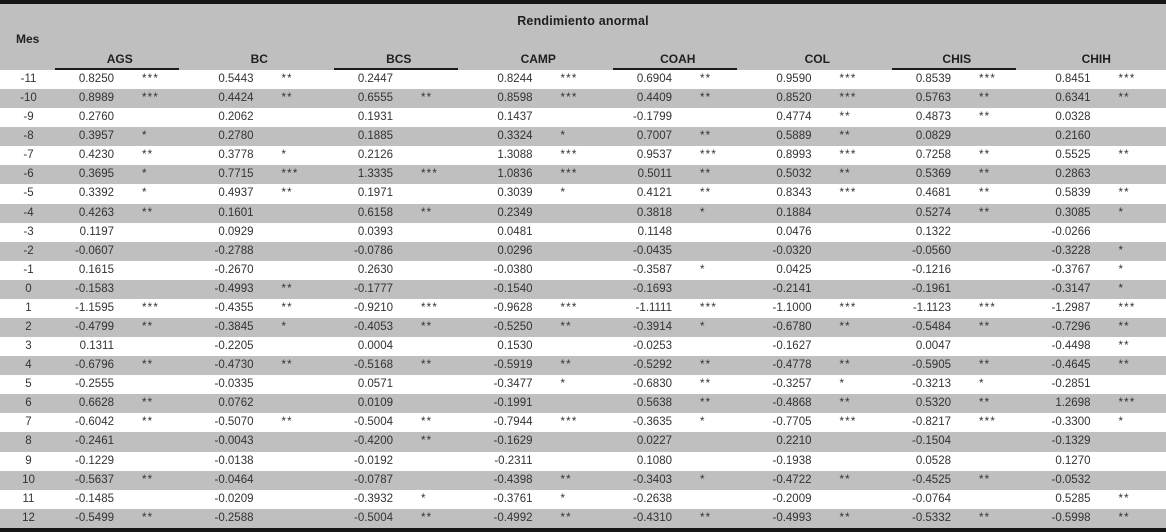  Describe the element at coordinates (515, 117) in the screenshot. I see `value-cell-camp: 0.1437` at that location.